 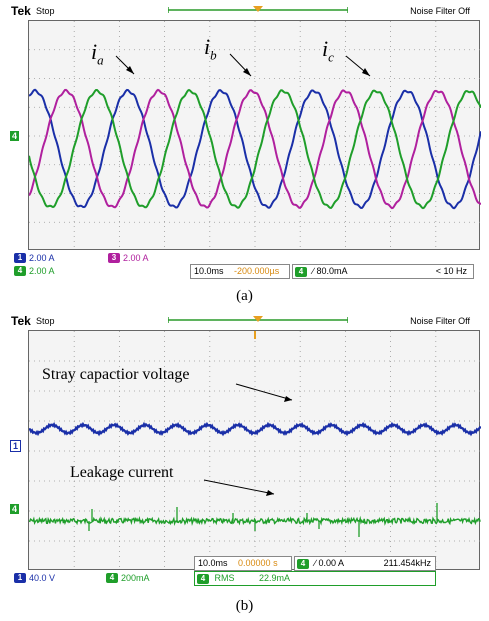 What do you see at coordinates (122, 472) in the screenshot?
I see `label-leakage-current: Leakage current` at bounding box center [122, 472].